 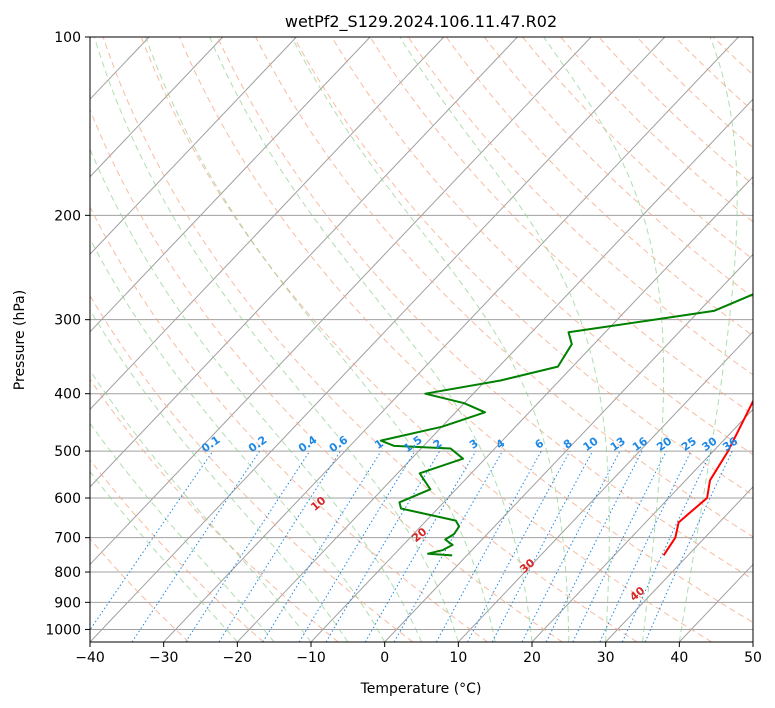 What do you see at coordinates (67, 395) in the screenshot?
I see `y-tick-label: 400` at bounding box center [67, 395].